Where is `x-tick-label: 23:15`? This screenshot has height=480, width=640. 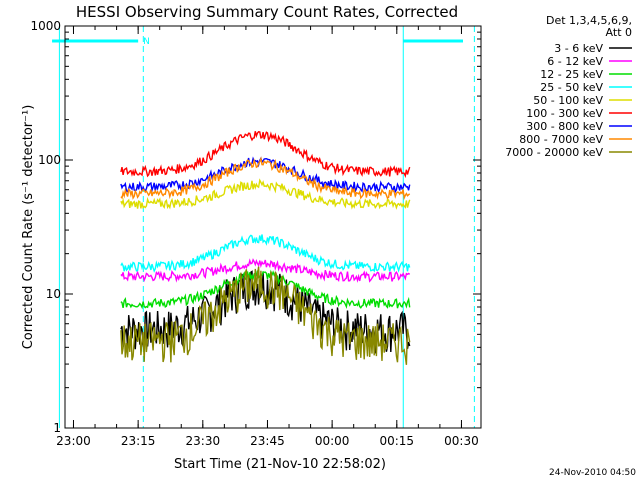 x-tick-label: 23:15 is located at coordinates (138, 441).